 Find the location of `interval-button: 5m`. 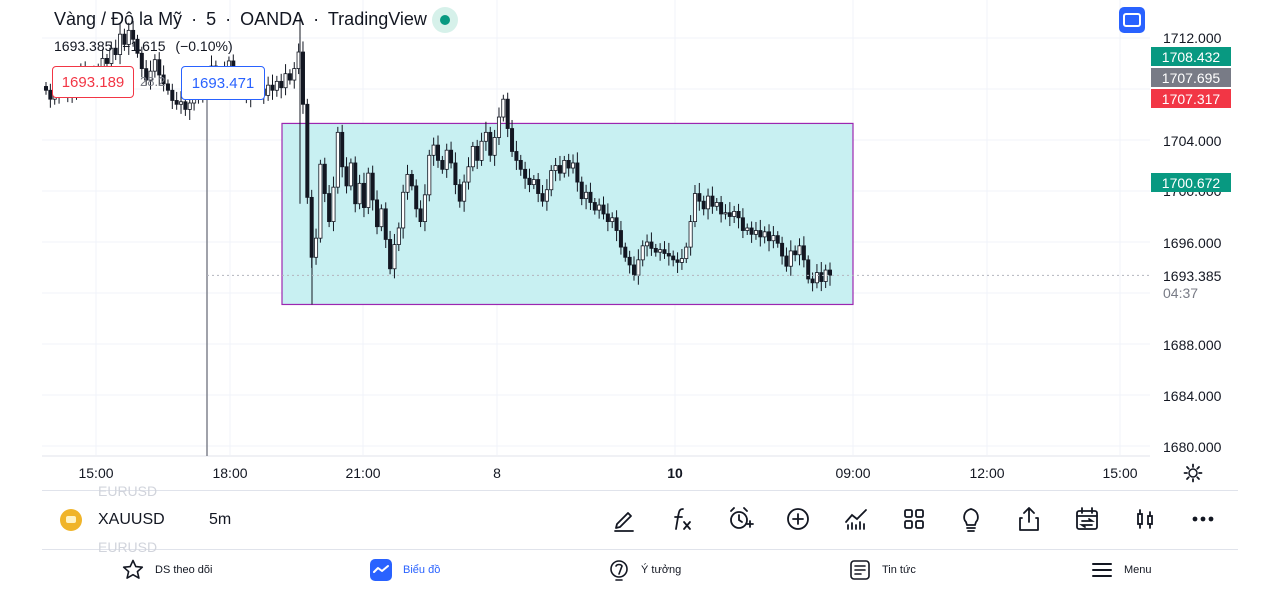

interval-button: 5m is located at coordinates (220, 519).